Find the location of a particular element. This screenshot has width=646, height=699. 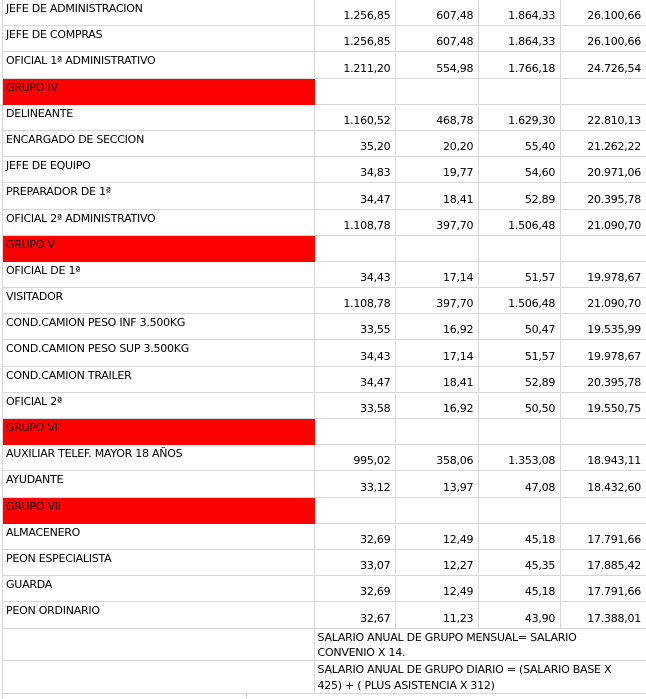

value-cell: 24.726,54 is located at coordinates (603, 65).